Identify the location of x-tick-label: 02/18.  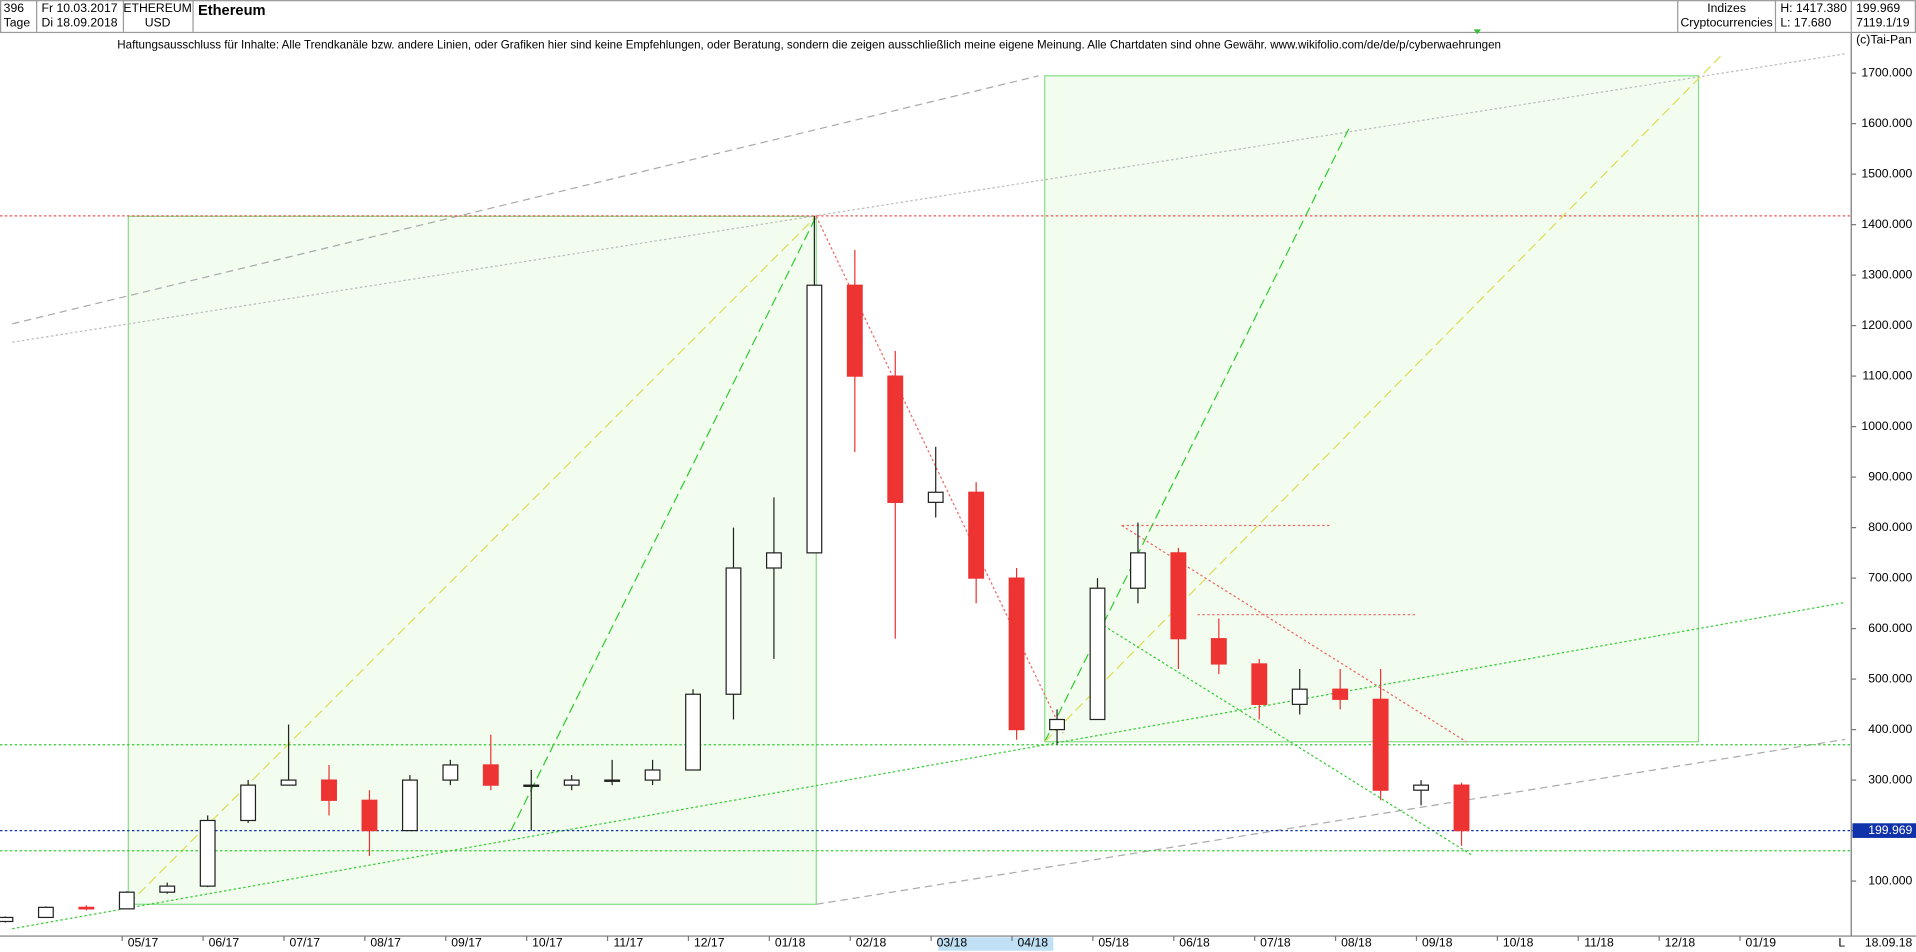
(871, 943).